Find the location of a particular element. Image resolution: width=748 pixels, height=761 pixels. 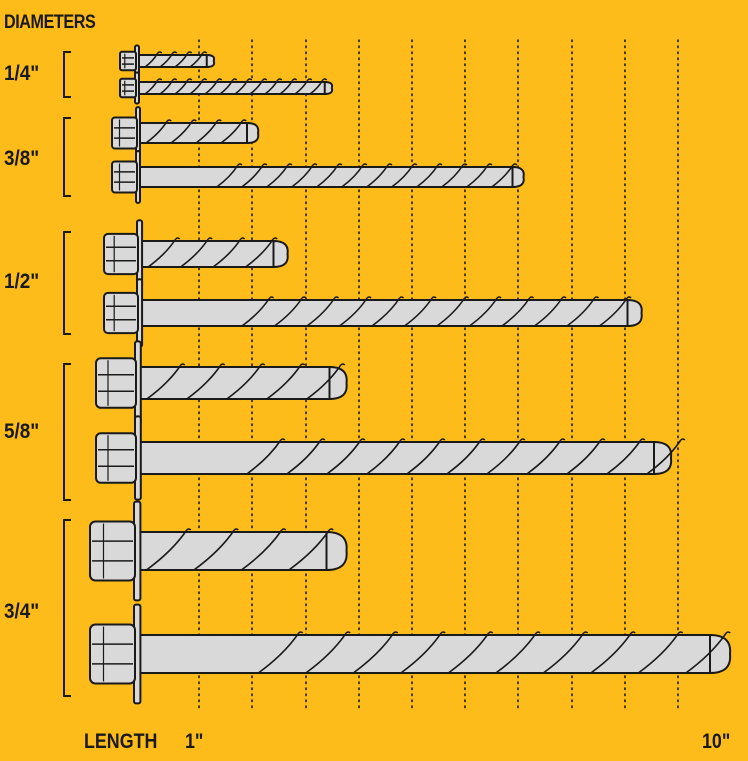

length-max-label: 10" is located at coordinates (716, 741).